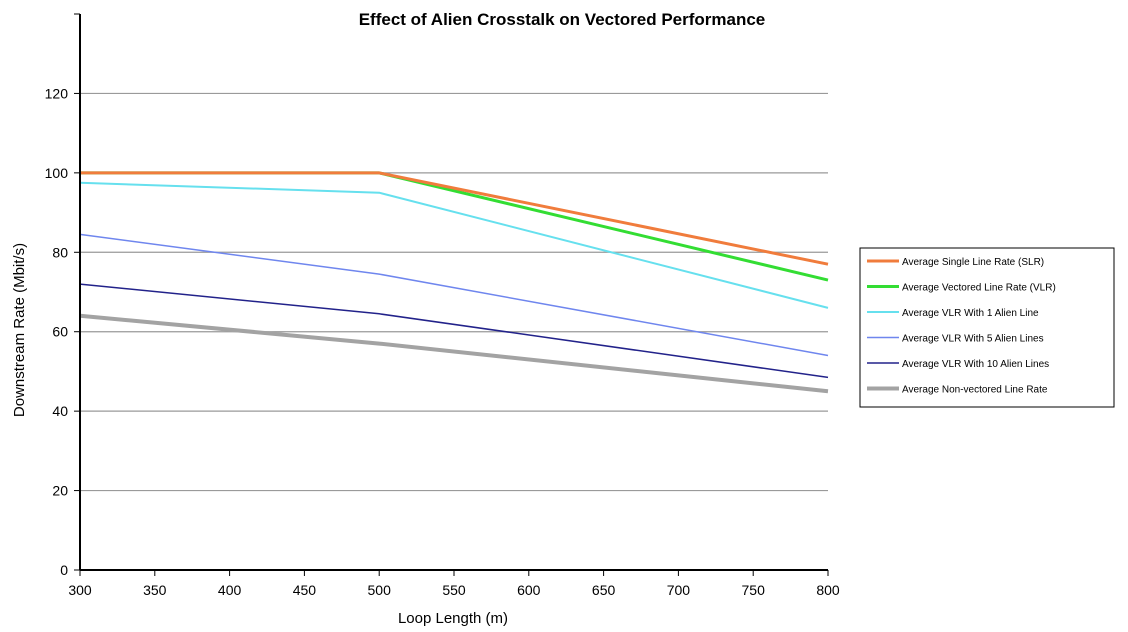 The width and height of the screenshot is (1128, 632). What do you see at coordinates (454, 590) in the screenshot?
I see `x-tick-label: 550` at bounding box center [454, 590].